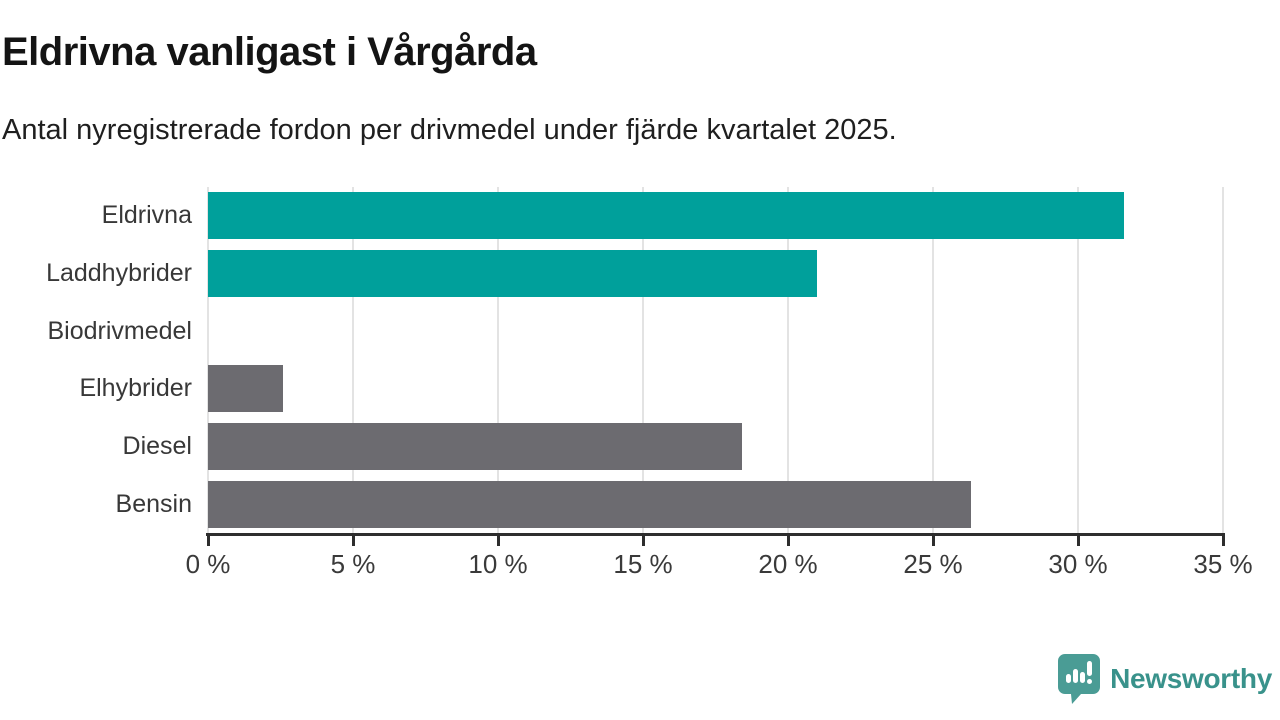 The image size is (1280, 720). Describe the element at coordinates (119, 272) in the screenshot. I see `category-label: Laddhybrider` at that location.